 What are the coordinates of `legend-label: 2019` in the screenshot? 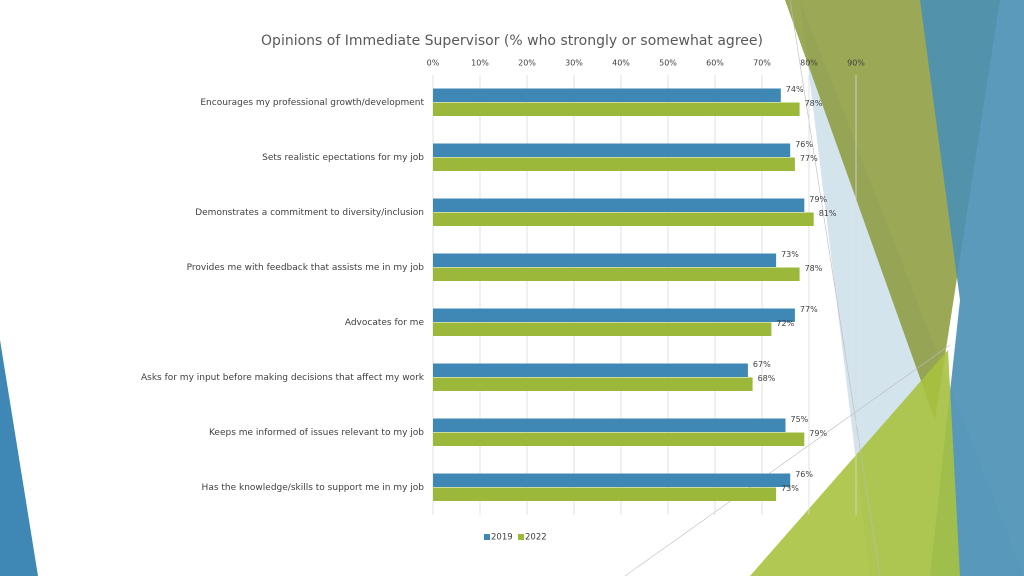 It's located at (502, 538).